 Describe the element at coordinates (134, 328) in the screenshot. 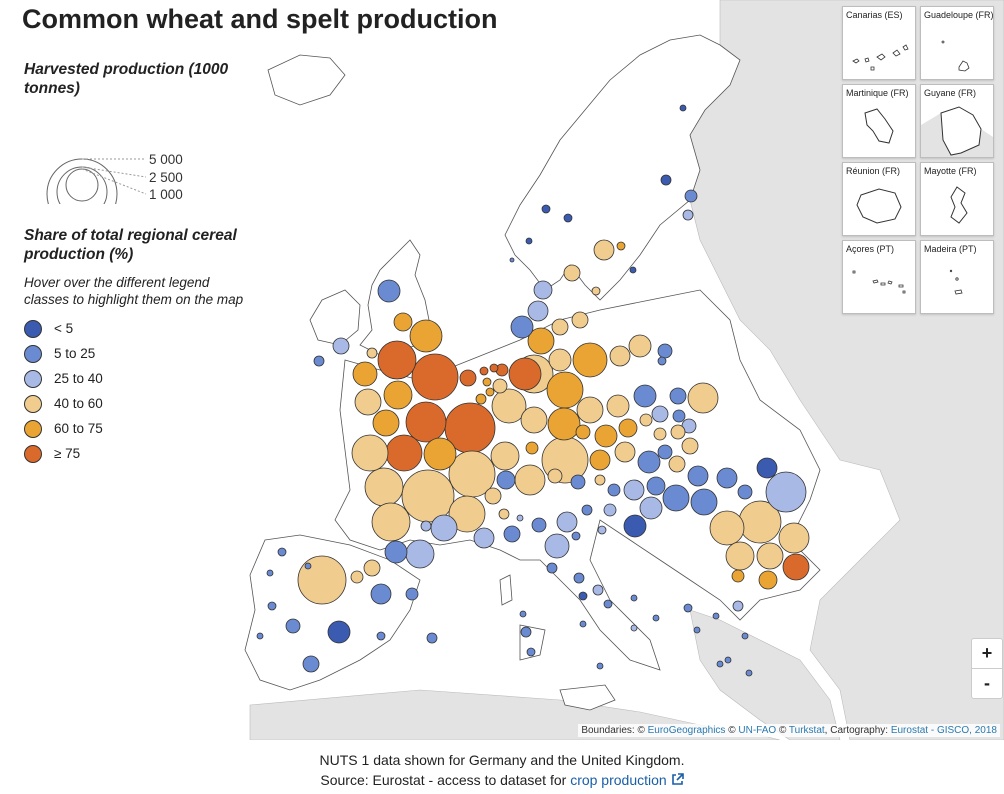

I see `legend-class-lt5: < 5` at that location.